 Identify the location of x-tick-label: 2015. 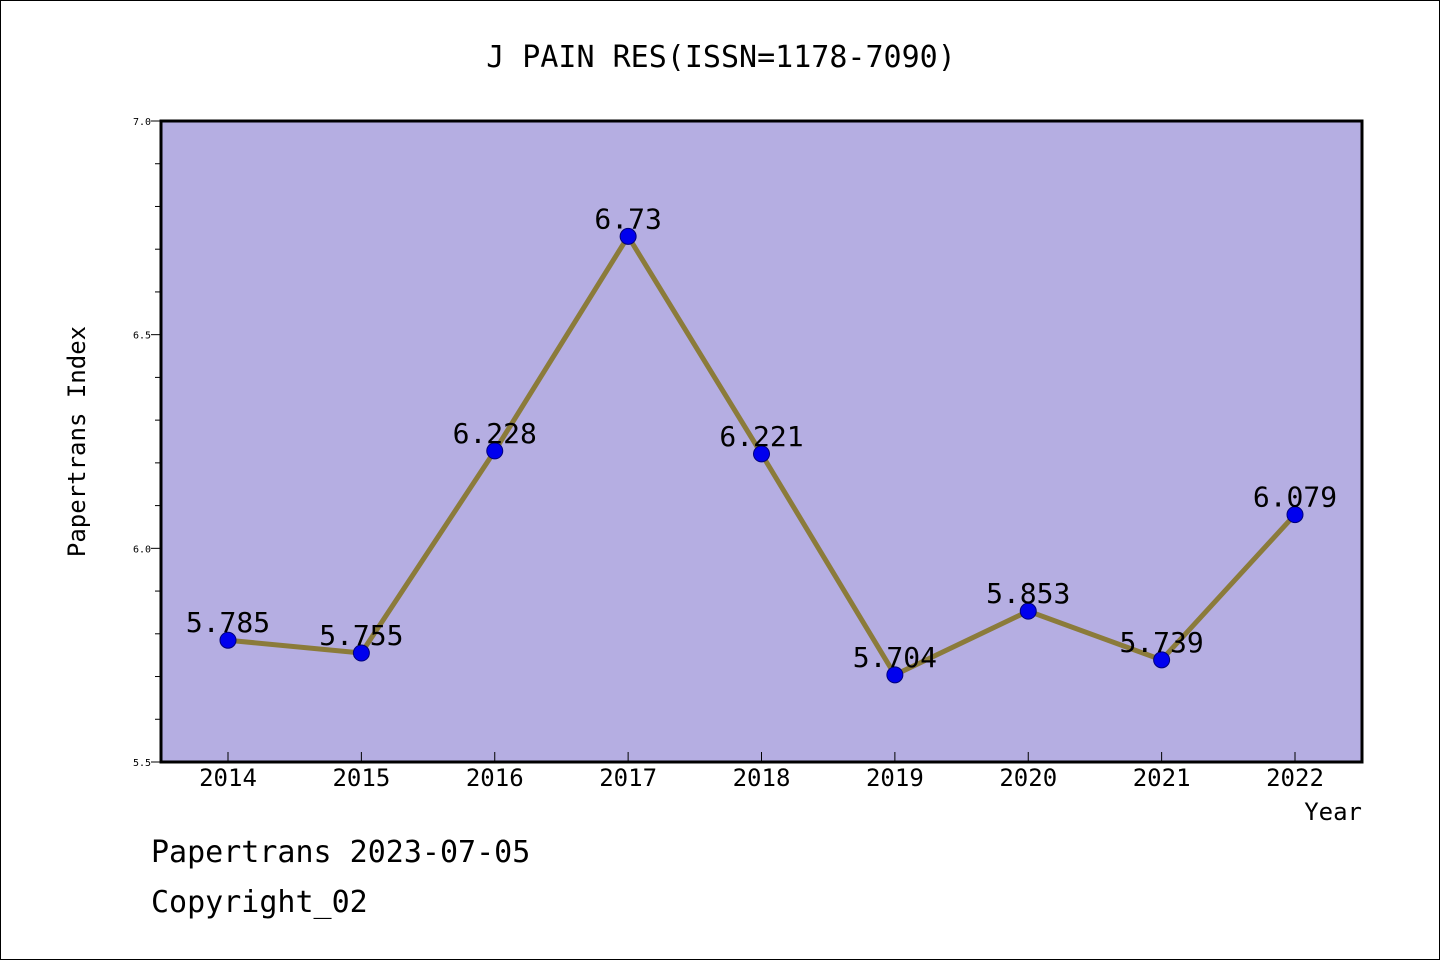
(361, 778).